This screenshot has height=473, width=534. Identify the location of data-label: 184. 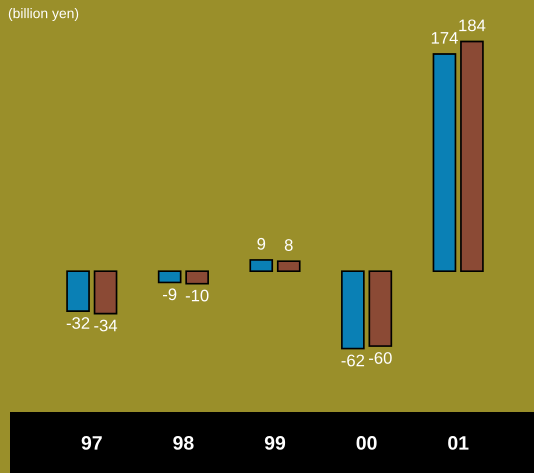
(472, 25).